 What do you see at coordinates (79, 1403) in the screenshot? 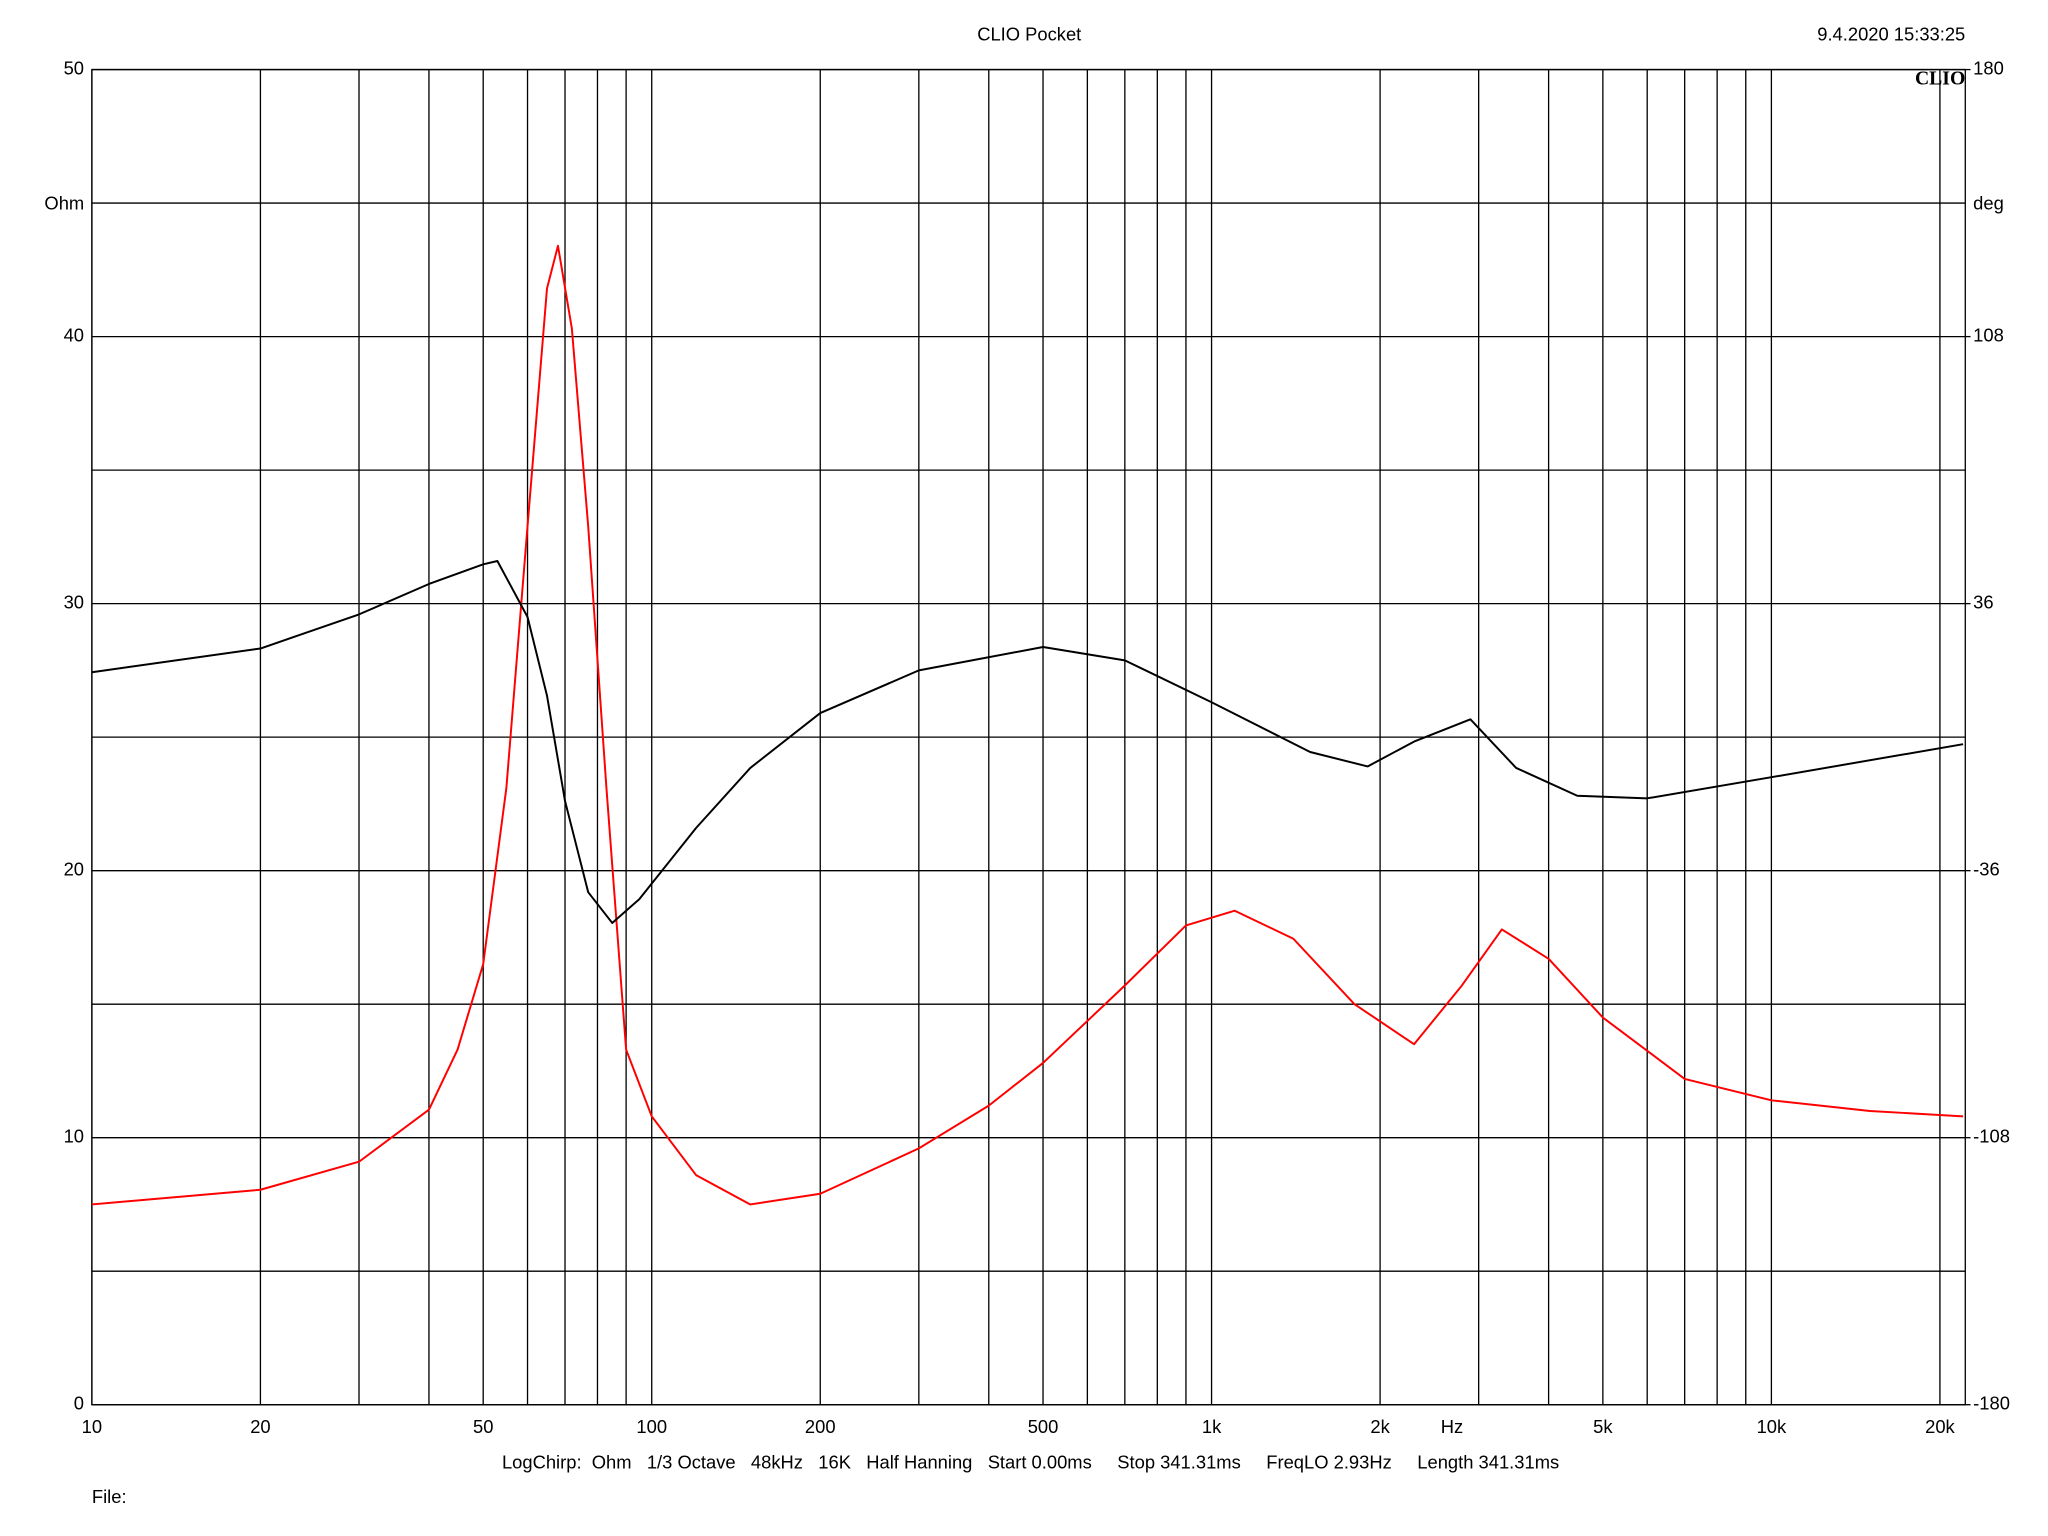
I see `y-tick-label: 0` at bounding box center [79, 1403].